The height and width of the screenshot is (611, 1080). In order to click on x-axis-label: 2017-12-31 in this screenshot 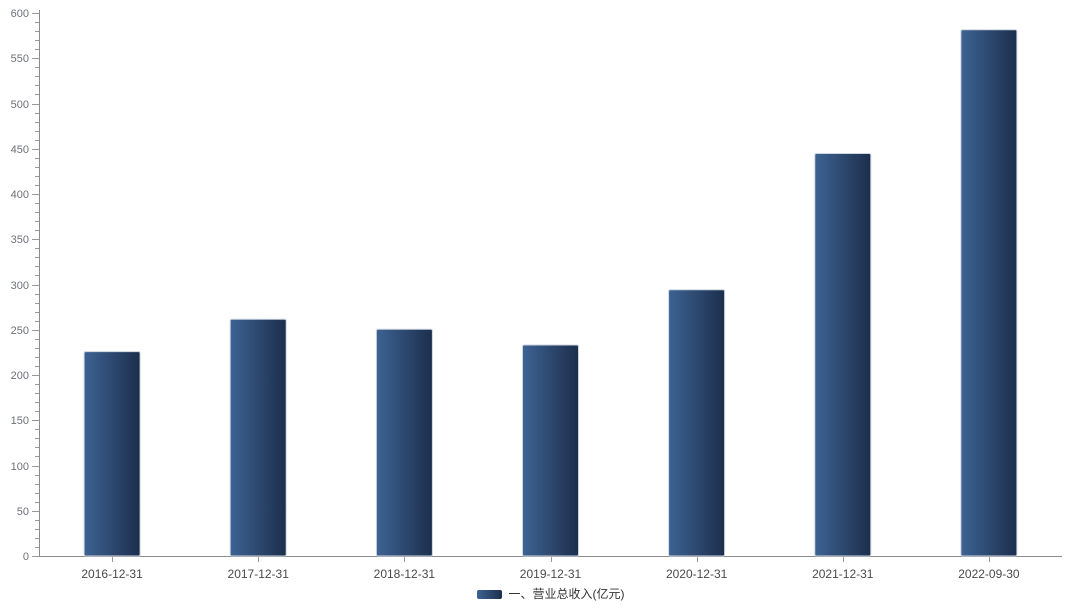, I will do `click(259, 574)`.